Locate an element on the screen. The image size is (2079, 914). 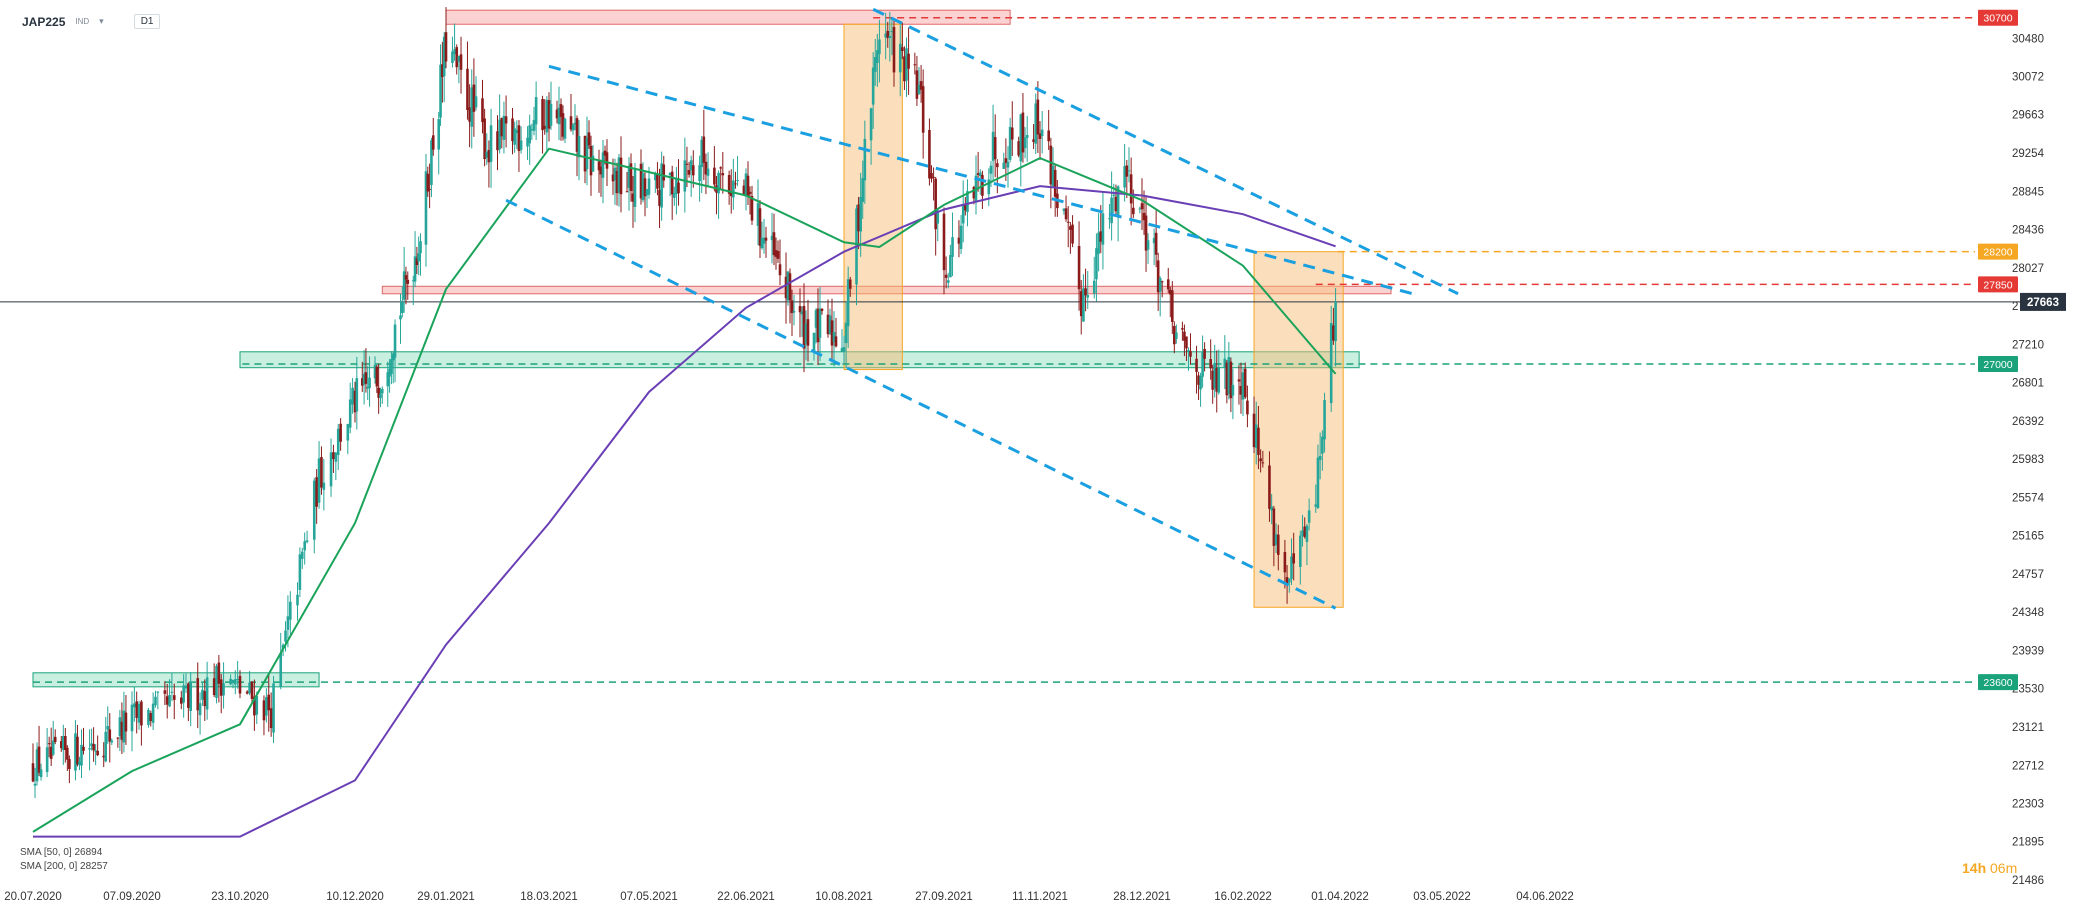
y-tick-label: 25165 is located at coordinates (2028, 537).